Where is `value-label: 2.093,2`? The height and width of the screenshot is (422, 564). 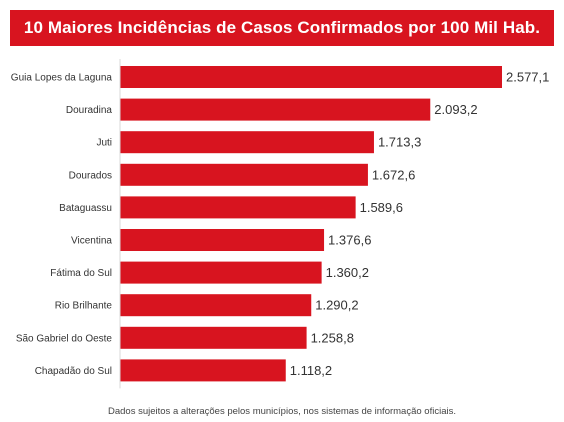 value-label: 2.093,2 is located at coordinates (455, 109).